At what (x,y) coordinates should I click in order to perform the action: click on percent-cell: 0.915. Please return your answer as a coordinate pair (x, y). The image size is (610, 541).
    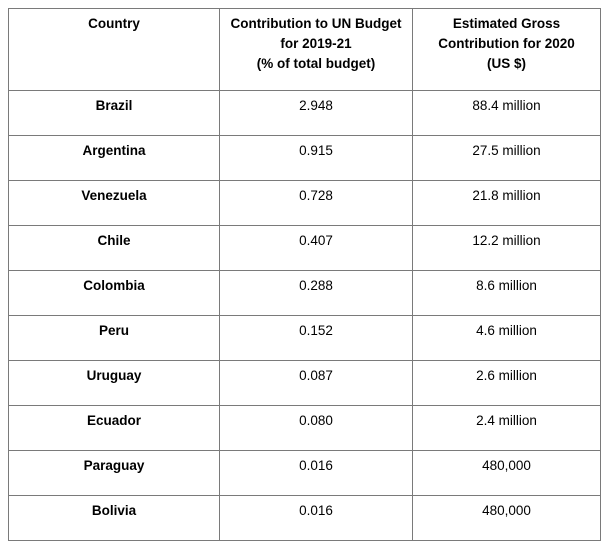
    Looking at the image, I should click on (316, 158).